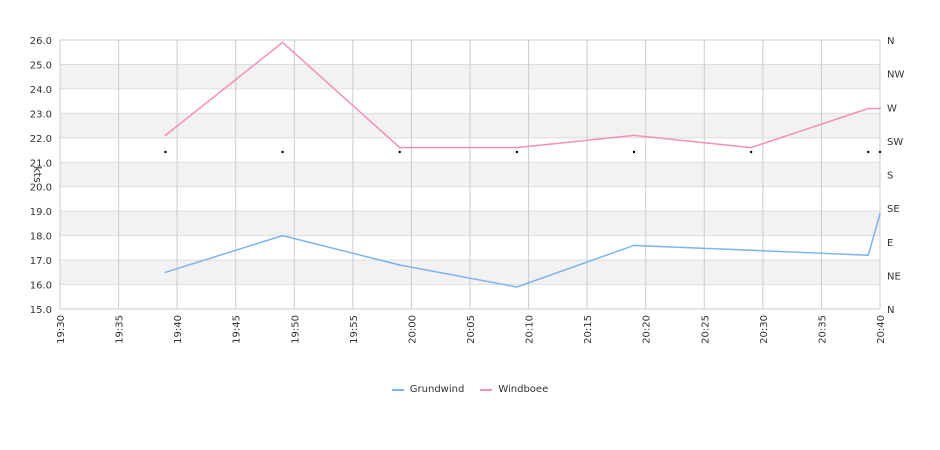 The width and height of the screenshot is (940, 450). Describe the element at coordinates (120, 329) in the screenshot. I see `x-tick-label: 19:35` at that location.